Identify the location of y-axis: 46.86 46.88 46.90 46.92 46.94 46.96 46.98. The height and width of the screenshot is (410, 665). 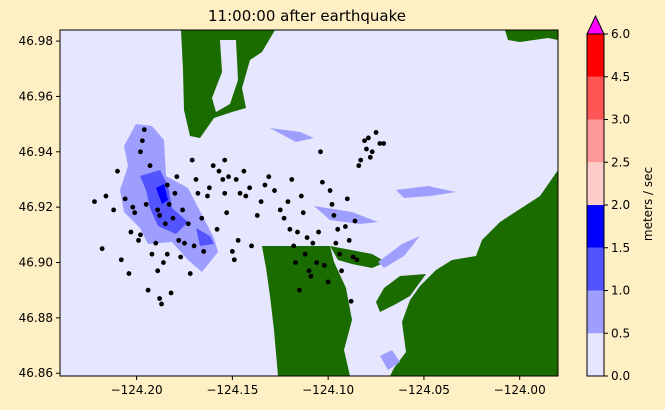
(39, 207).